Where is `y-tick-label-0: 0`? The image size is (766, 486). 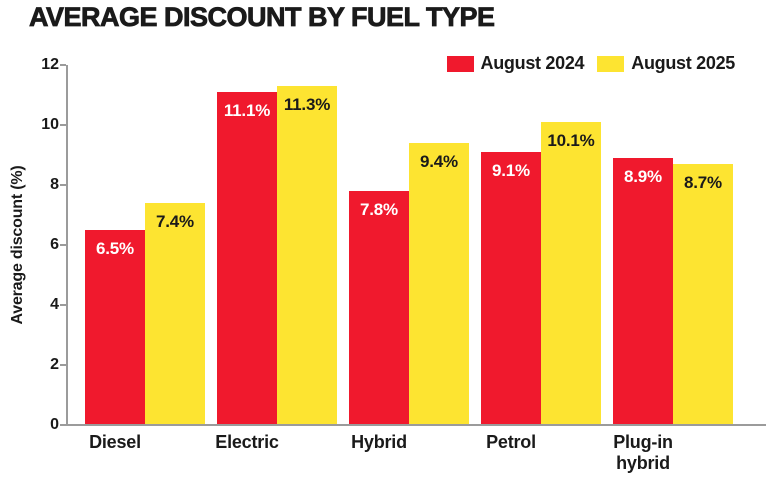
y-tick-label-0: 0 is located at coordinates (54, 424).